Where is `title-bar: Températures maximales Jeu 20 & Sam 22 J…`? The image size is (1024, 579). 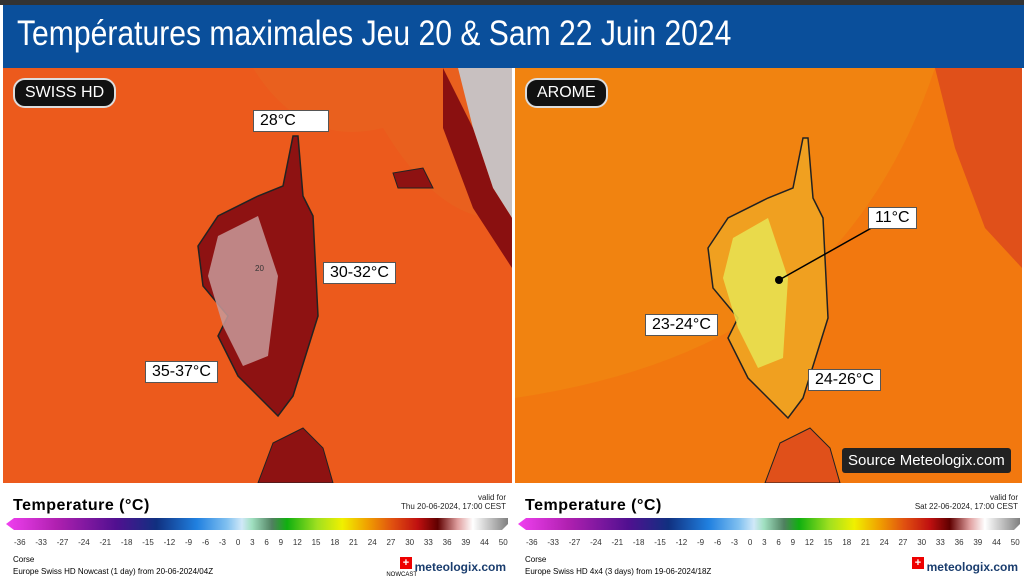 title-bar: Températures maximales Jeu 20 & Sam 22 J… is located at coordinates (513, 36).